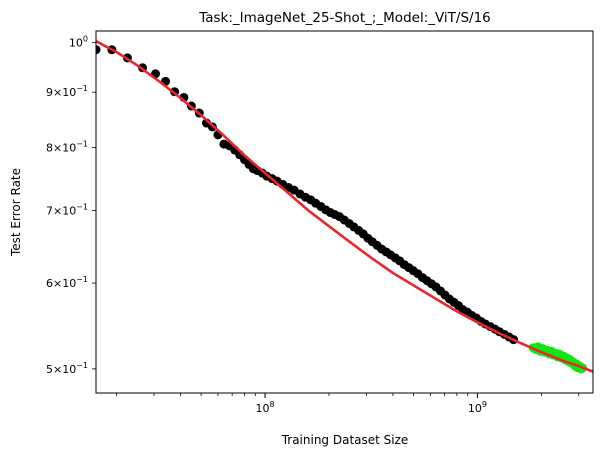 The width and height of the screenshot is (602, 457). Describe the element at coordinates (345, 440) in the screenshot. I see `x-axis-label: Training Dataset Size` at that location.